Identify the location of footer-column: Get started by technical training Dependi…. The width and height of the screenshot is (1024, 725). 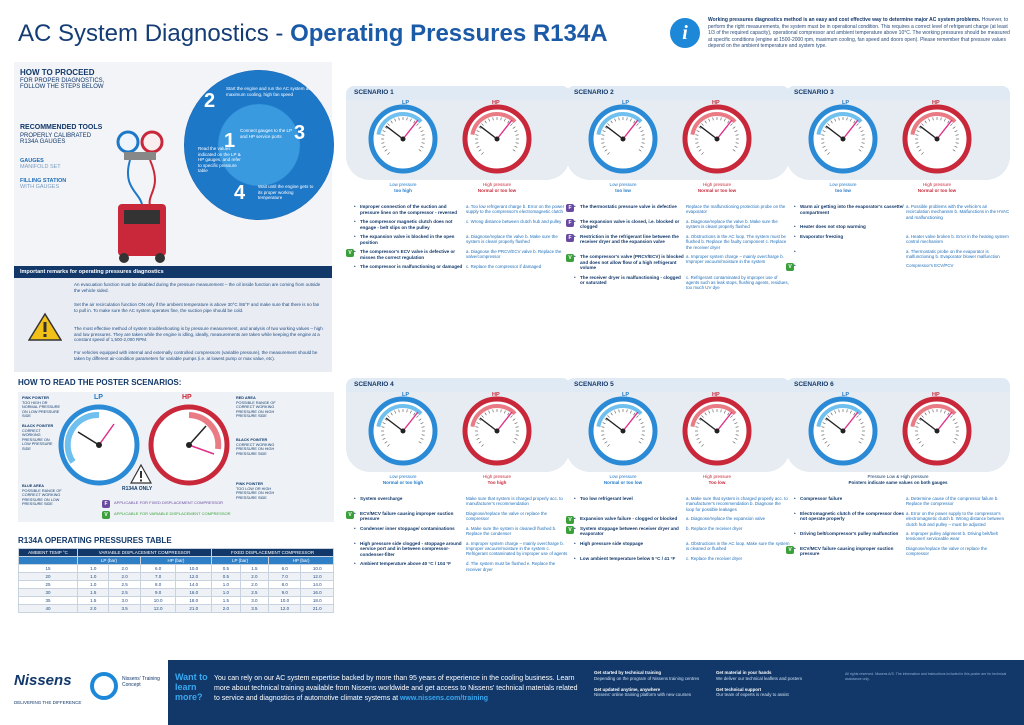
(647, 684).